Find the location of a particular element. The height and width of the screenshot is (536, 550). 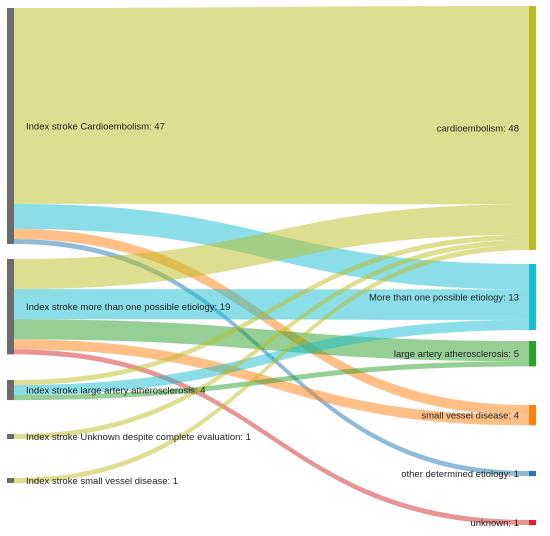

node-t_ce is located at coordinates (532, 128).